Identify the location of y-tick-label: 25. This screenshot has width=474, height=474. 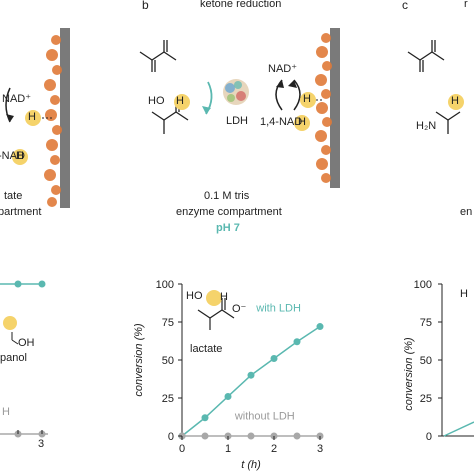
(168, 399).